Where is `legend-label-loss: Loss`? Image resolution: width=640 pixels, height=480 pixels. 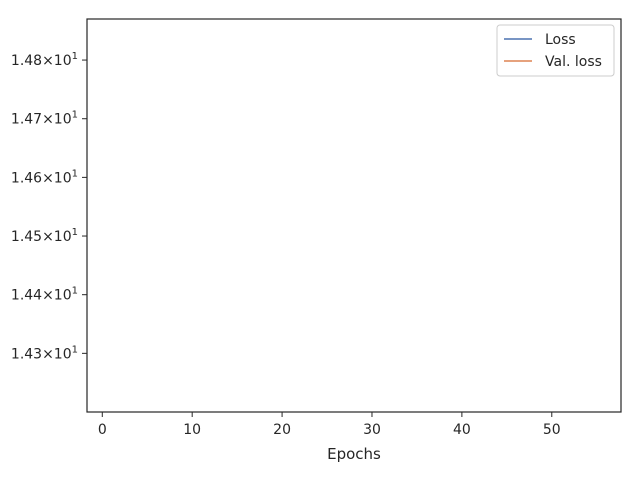 legend-label-loss: Loss is located at coordinates (560, 40).